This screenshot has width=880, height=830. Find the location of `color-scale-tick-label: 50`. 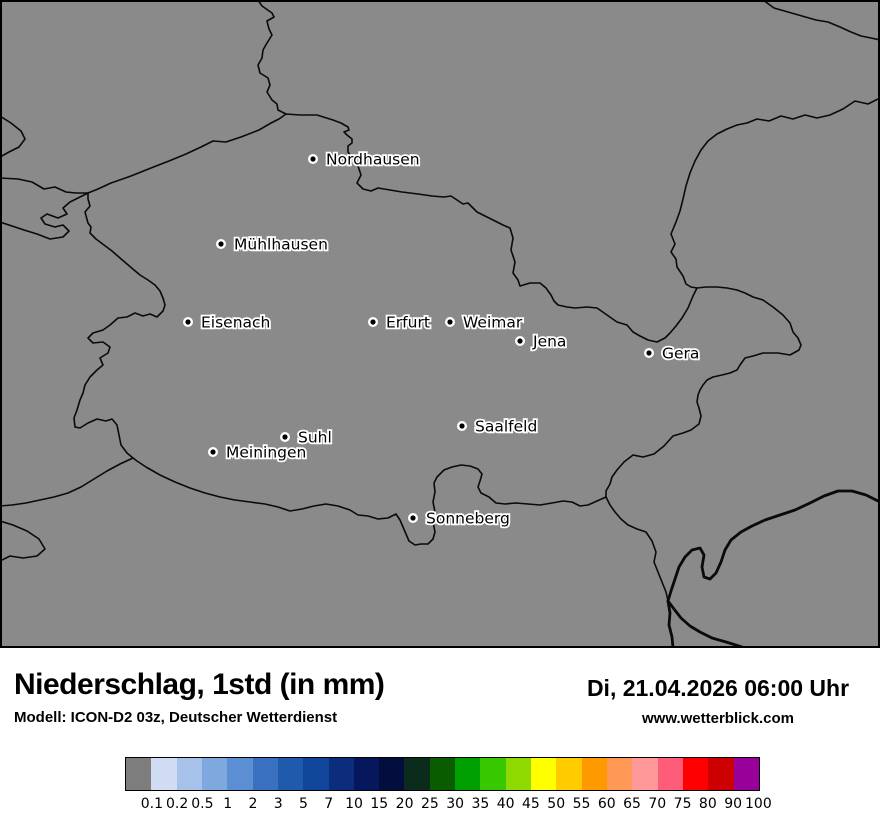

color-scale-tick-label: 50 is located at coordinates (556, 804).